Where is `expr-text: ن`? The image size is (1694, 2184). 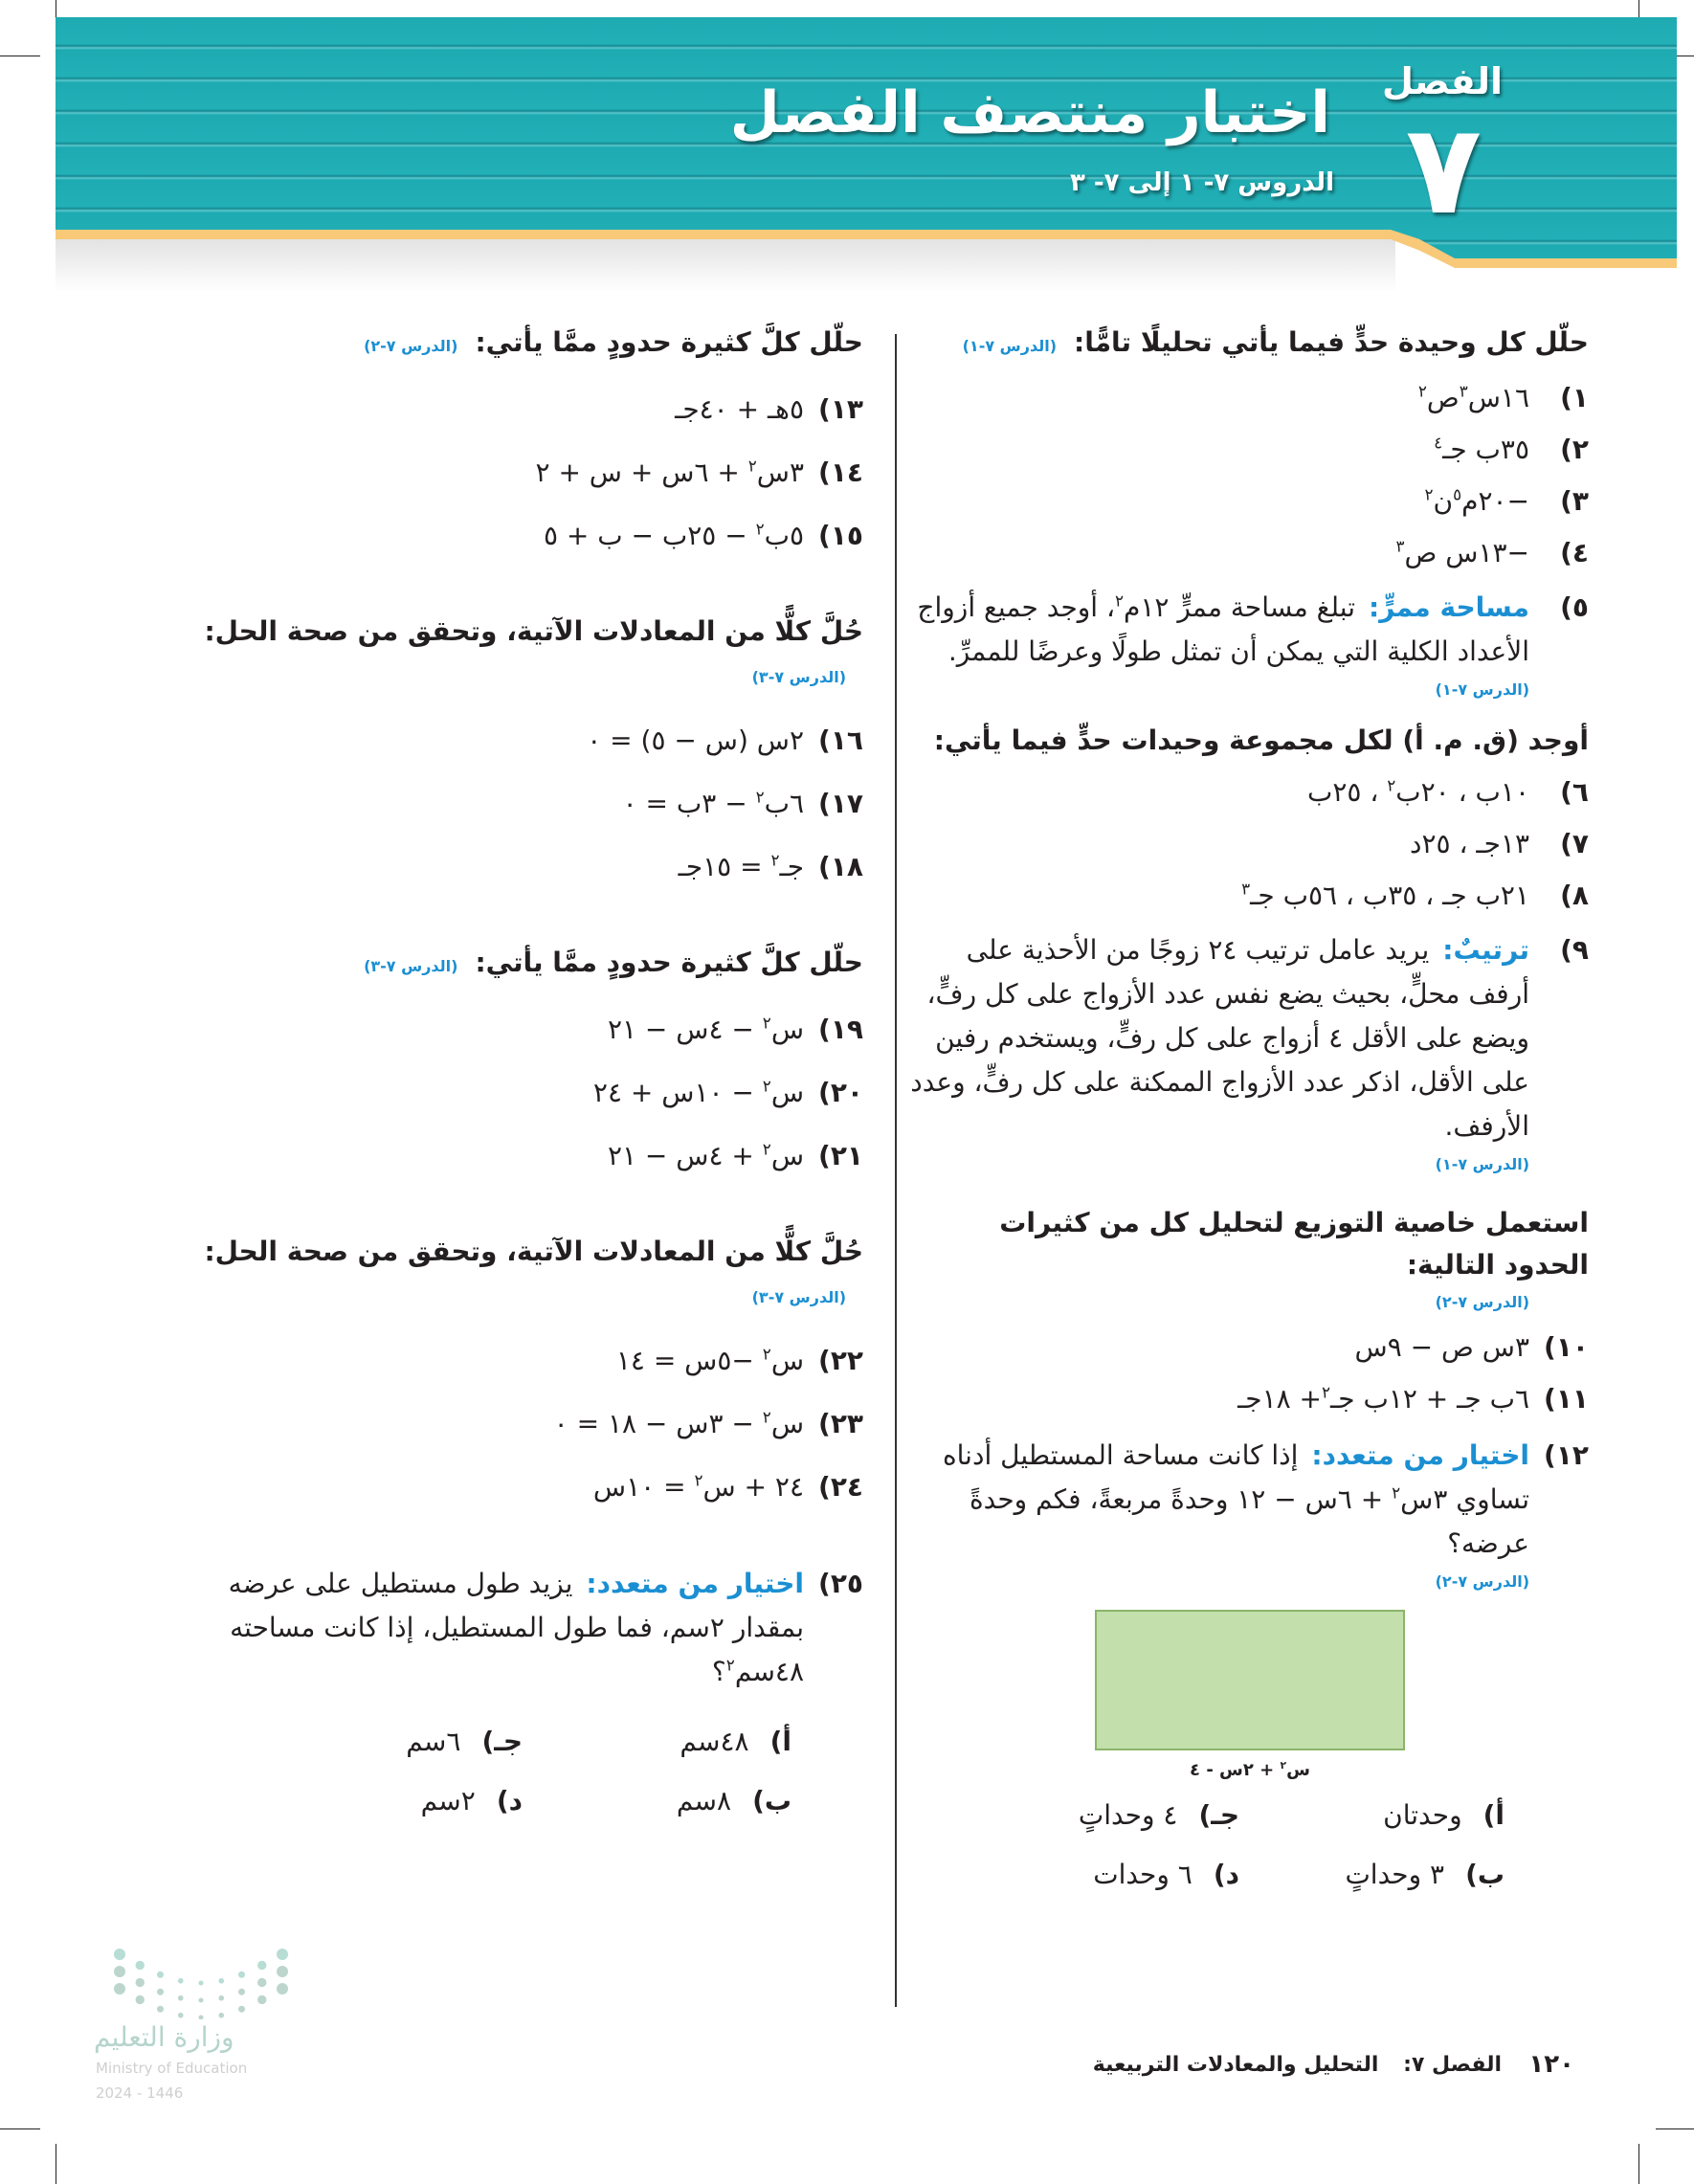 expr-text: ن is located at coordinates (1443, 501).